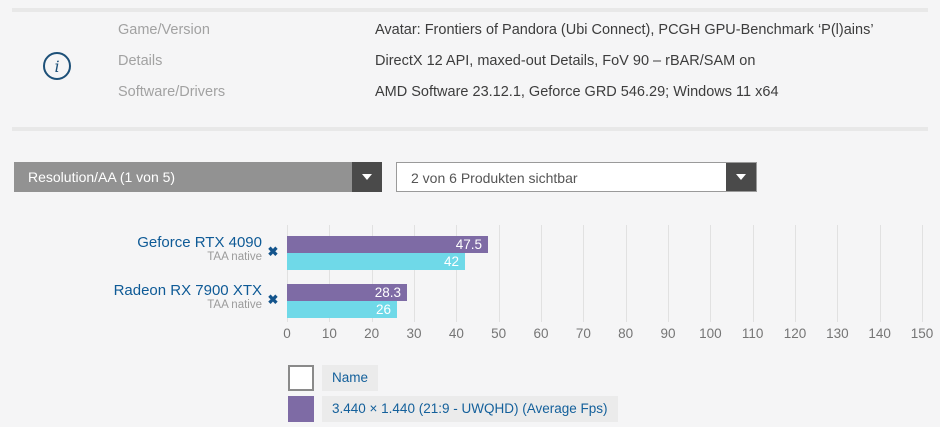  What do you see at coordinates (376, 261) in the screenshot?
I see `bar: 42` at bounding box center [376, 261].